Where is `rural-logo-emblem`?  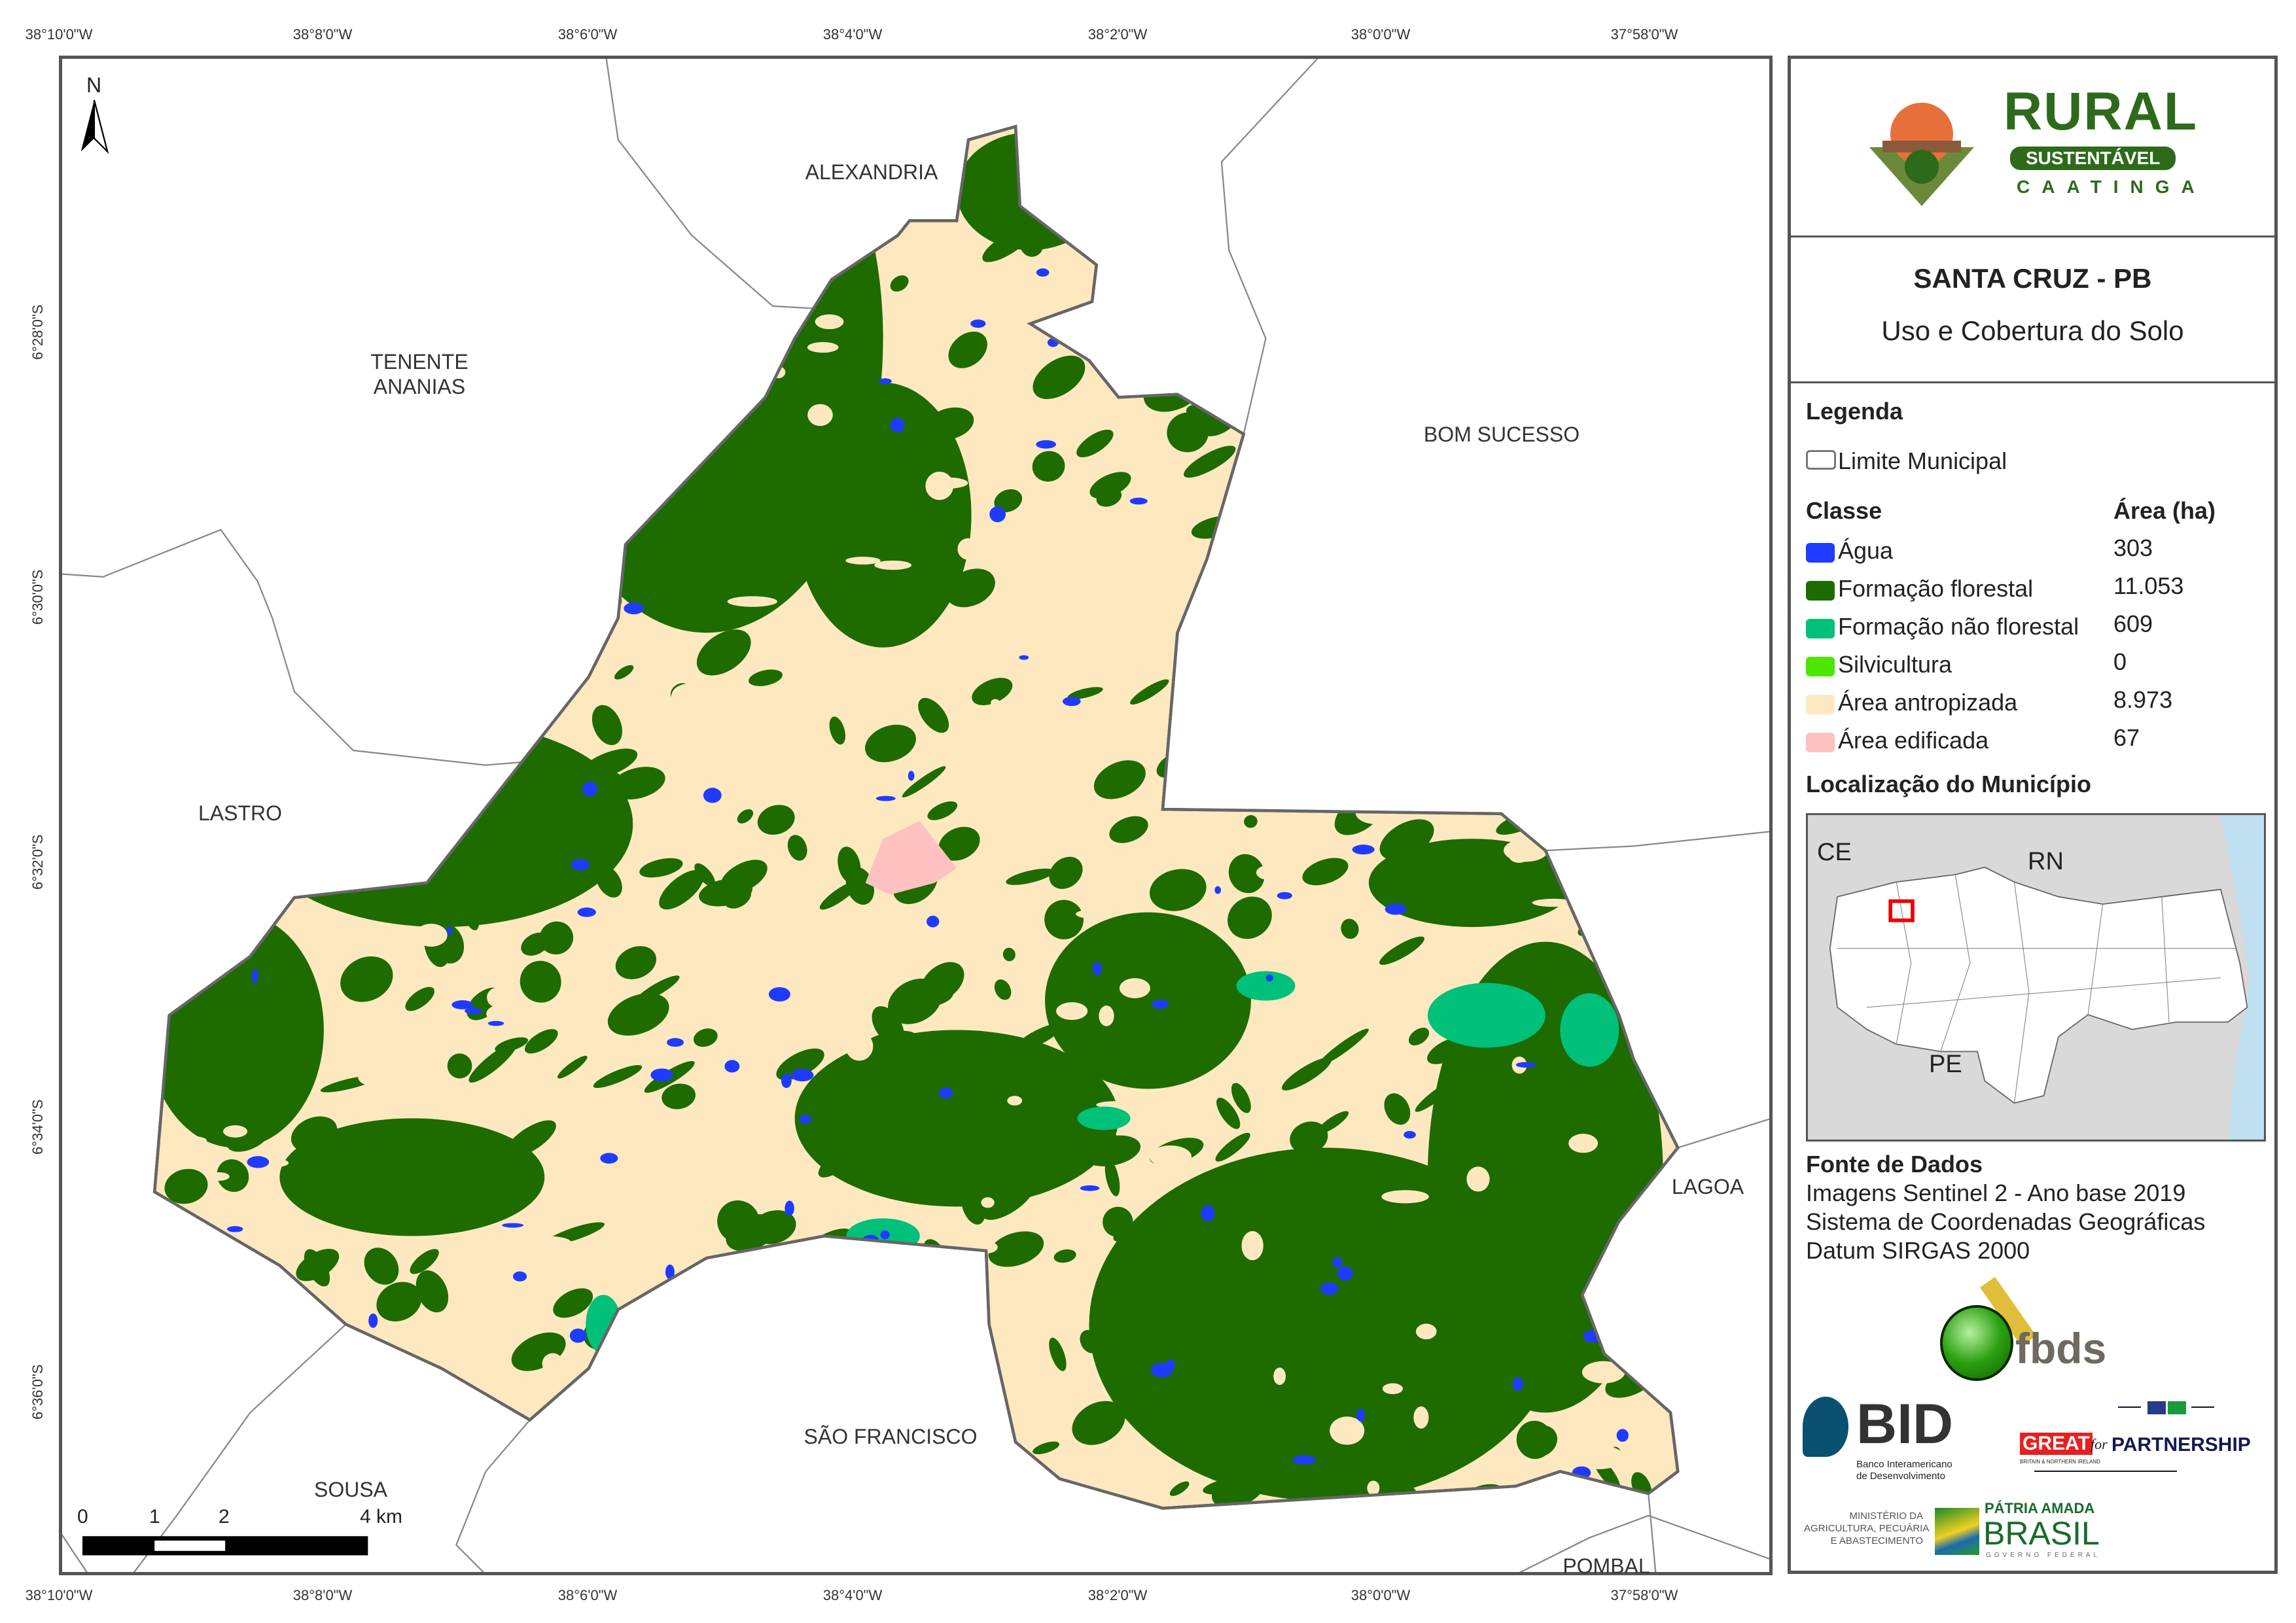 rural-logo-emblem is located at coordinates (1921, 154).